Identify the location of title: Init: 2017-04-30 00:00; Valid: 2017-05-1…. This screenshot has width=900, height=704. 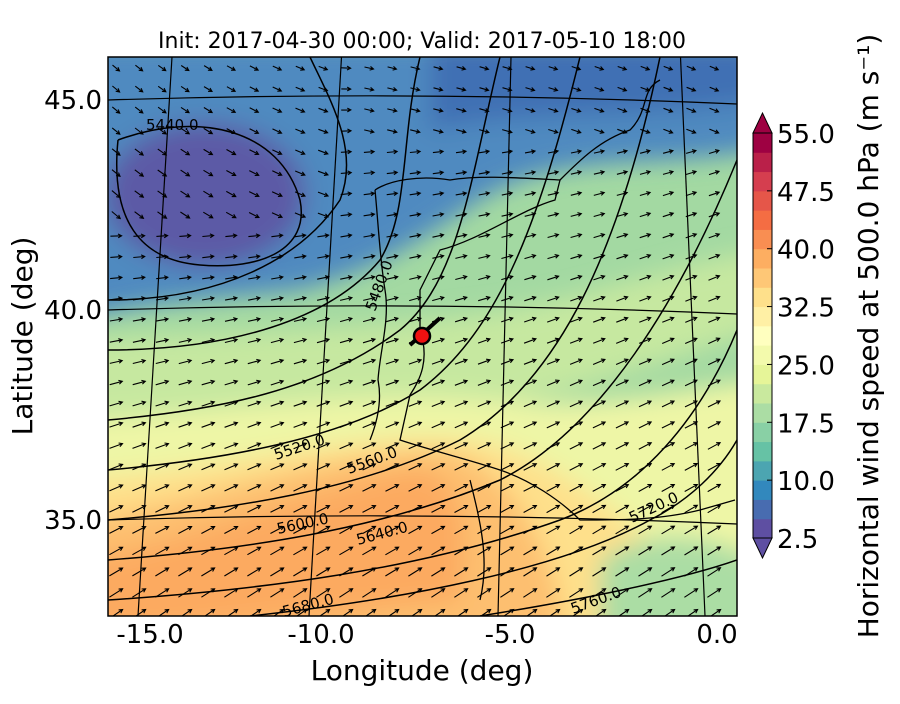
(422, 41).